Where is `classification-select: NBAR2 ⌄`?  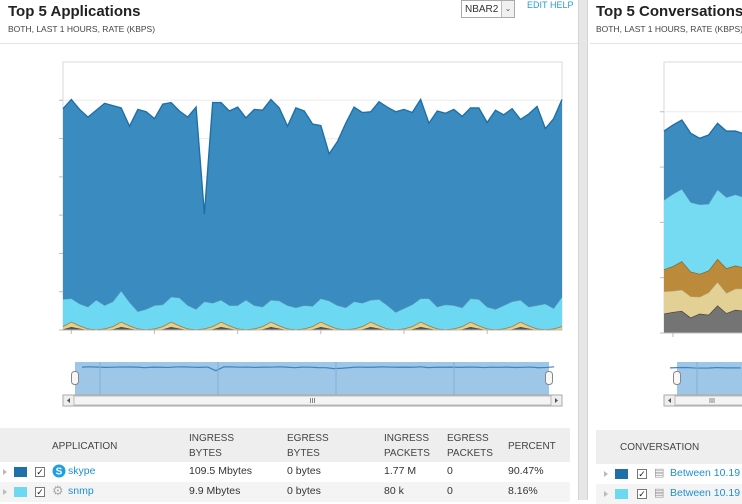 classification-select: NBAR2 ⌄ is located at coordinates (488, 9).